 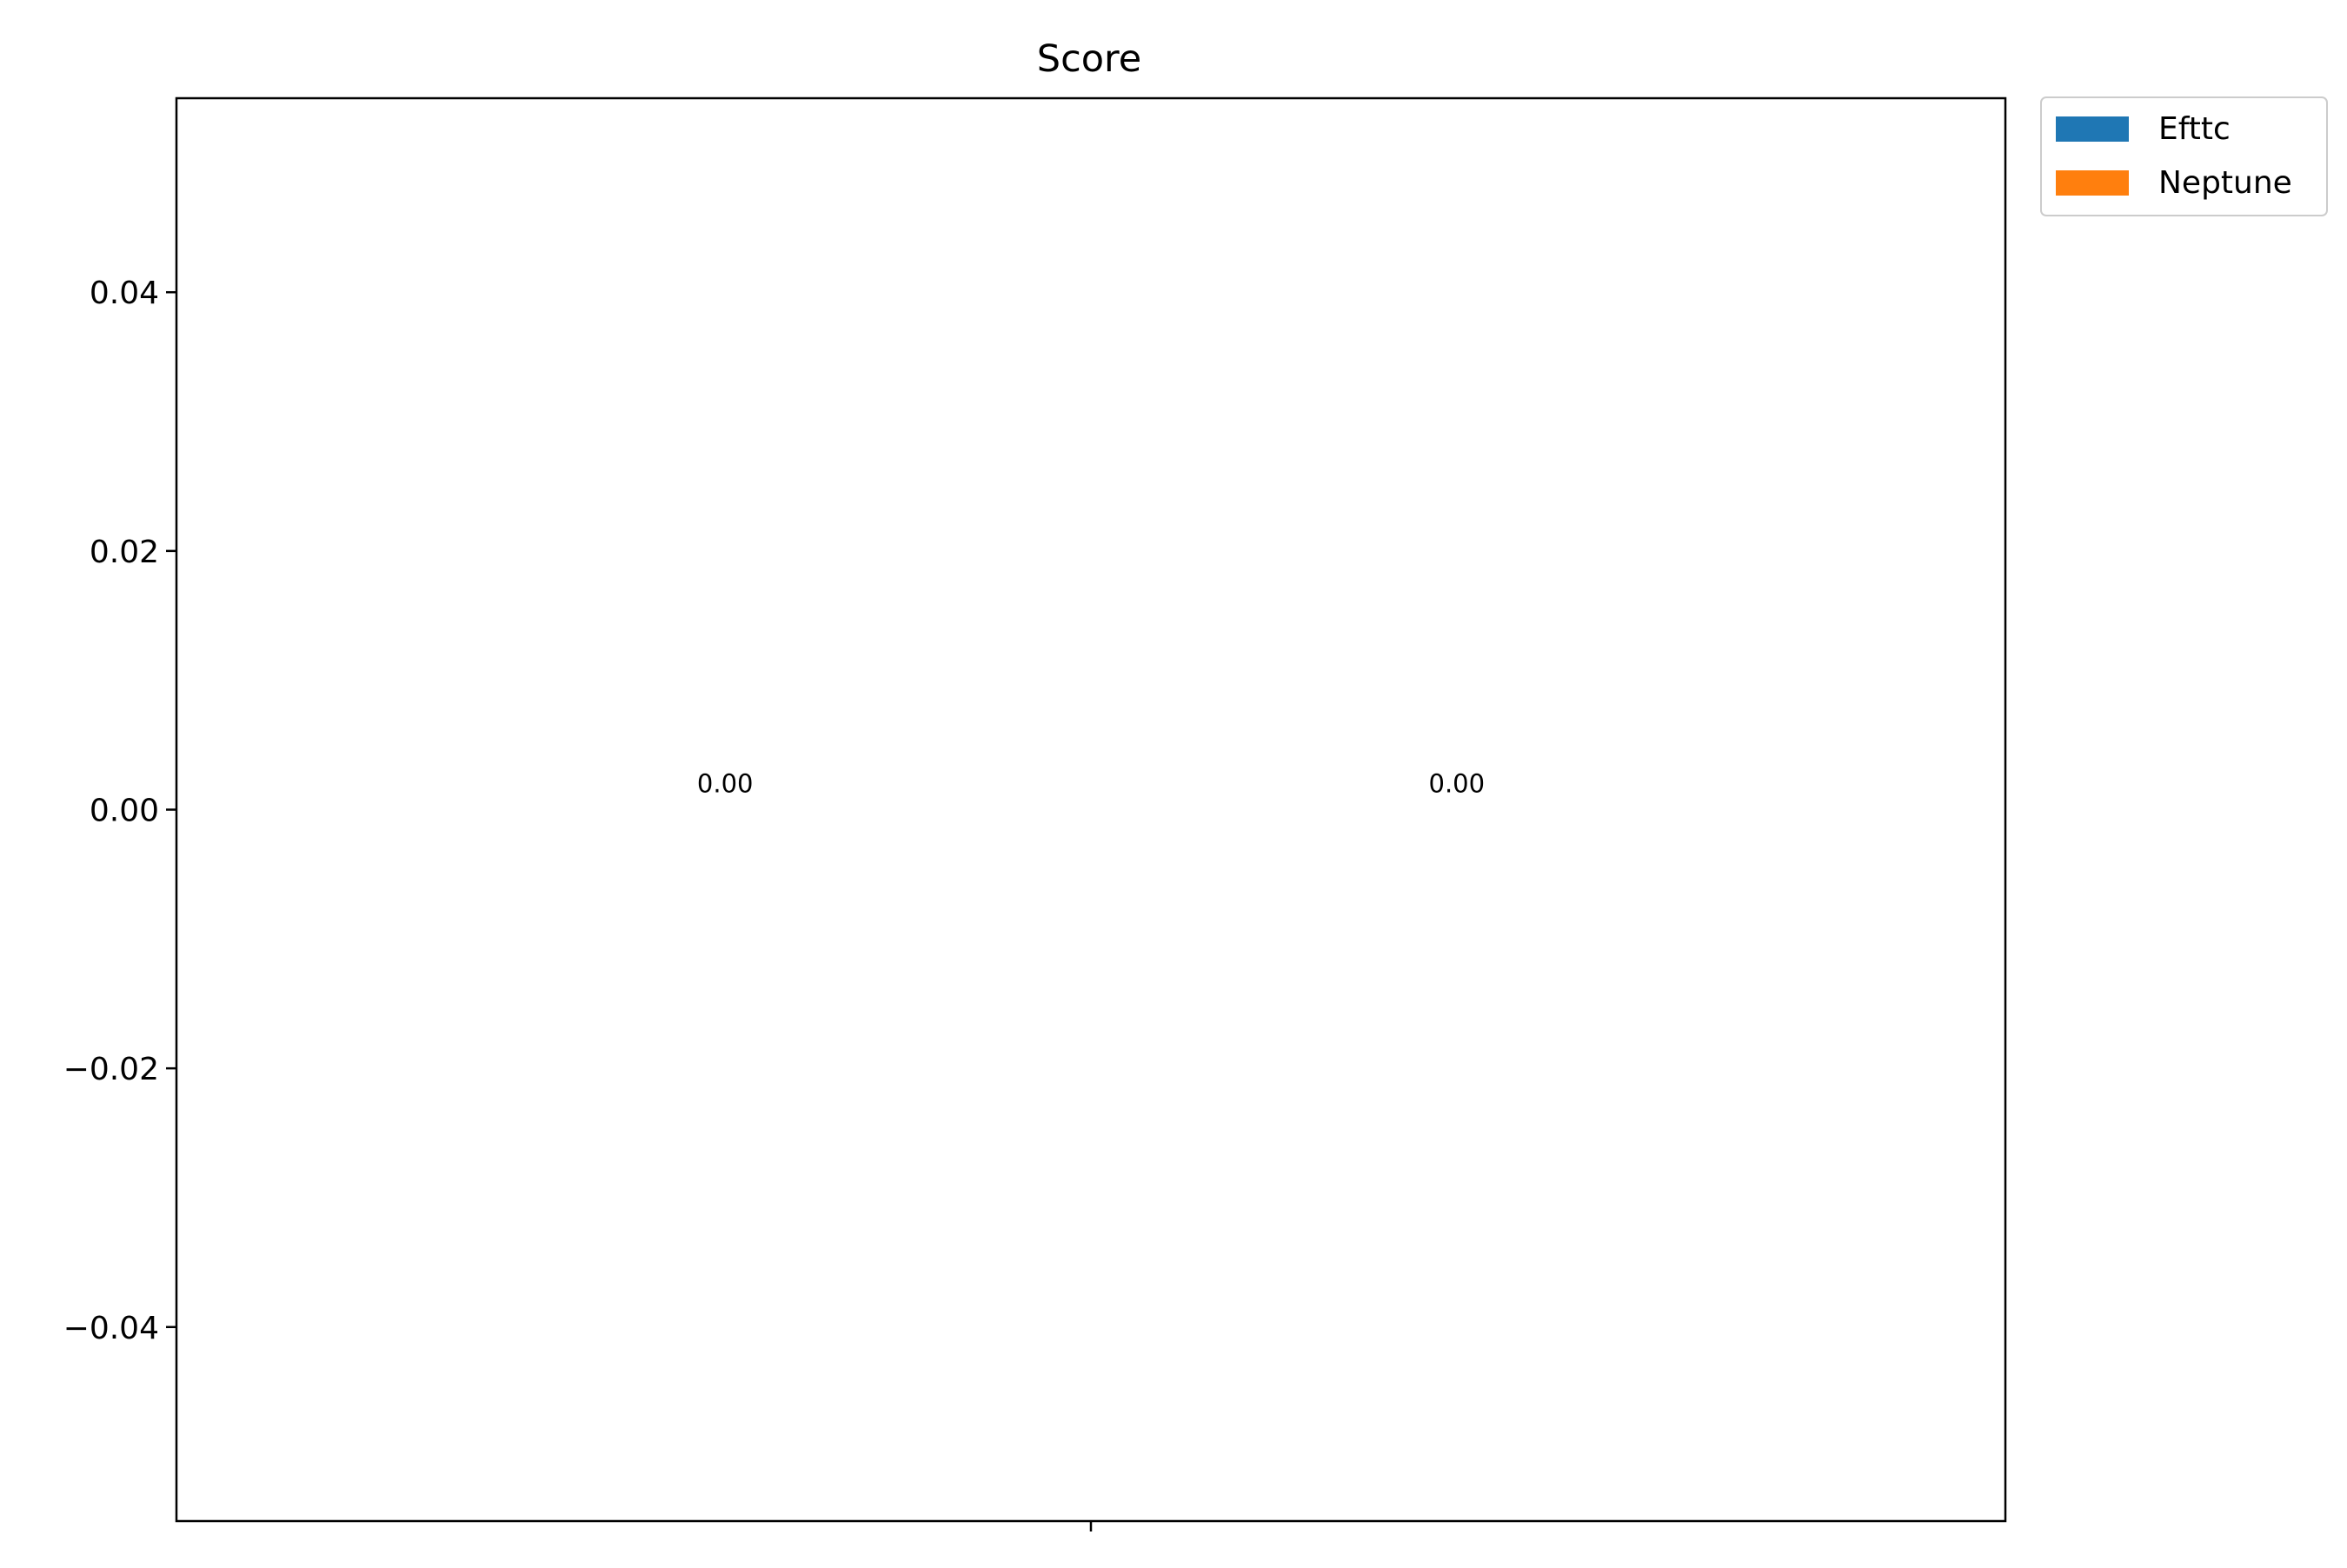 I want to click on y-tick-label: 0.02, so click(x=125, y=552).